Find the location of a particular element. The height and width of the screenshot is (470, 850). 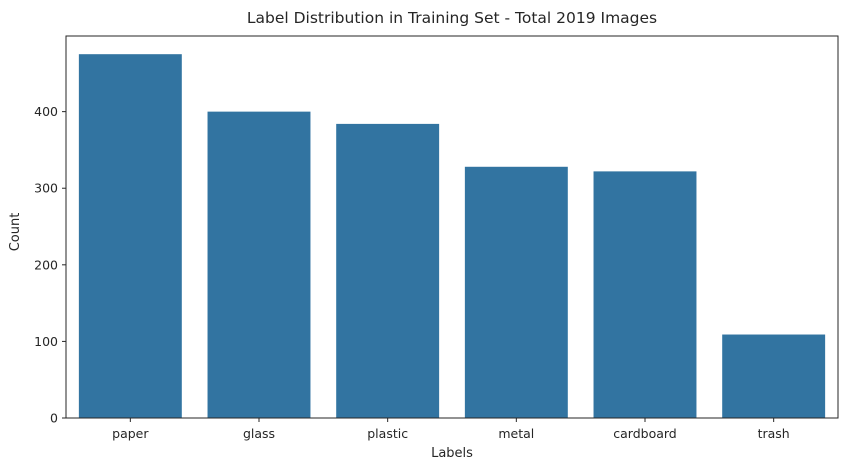

y-tick-label: 400 is located at coordinates (46, 111).